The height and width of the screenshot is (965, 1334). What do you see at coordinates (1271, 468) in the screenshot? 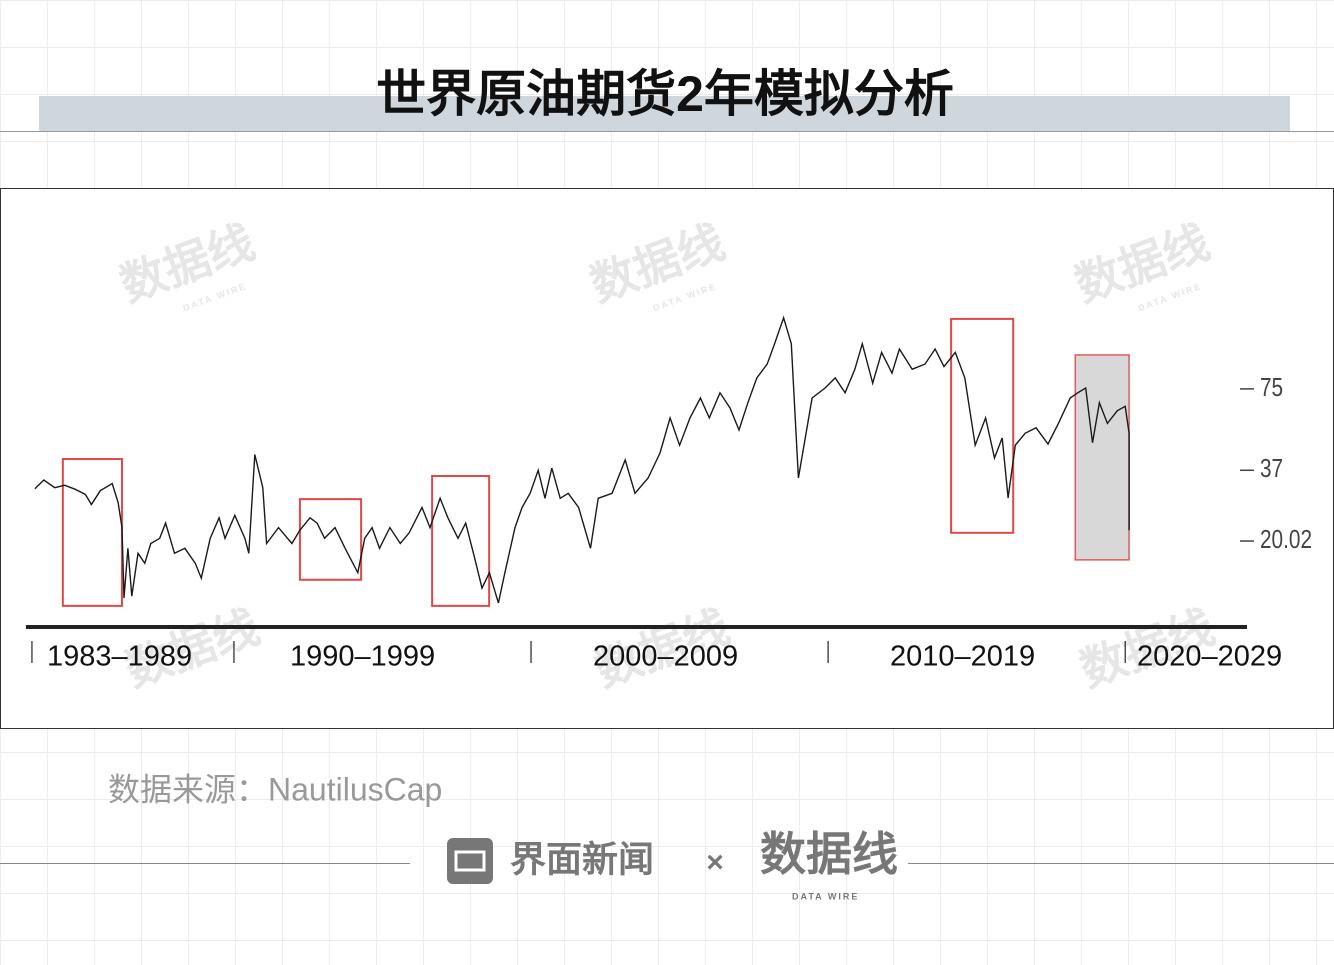
I see `y-tick-label: 37` at bounding box center [1271, 468].